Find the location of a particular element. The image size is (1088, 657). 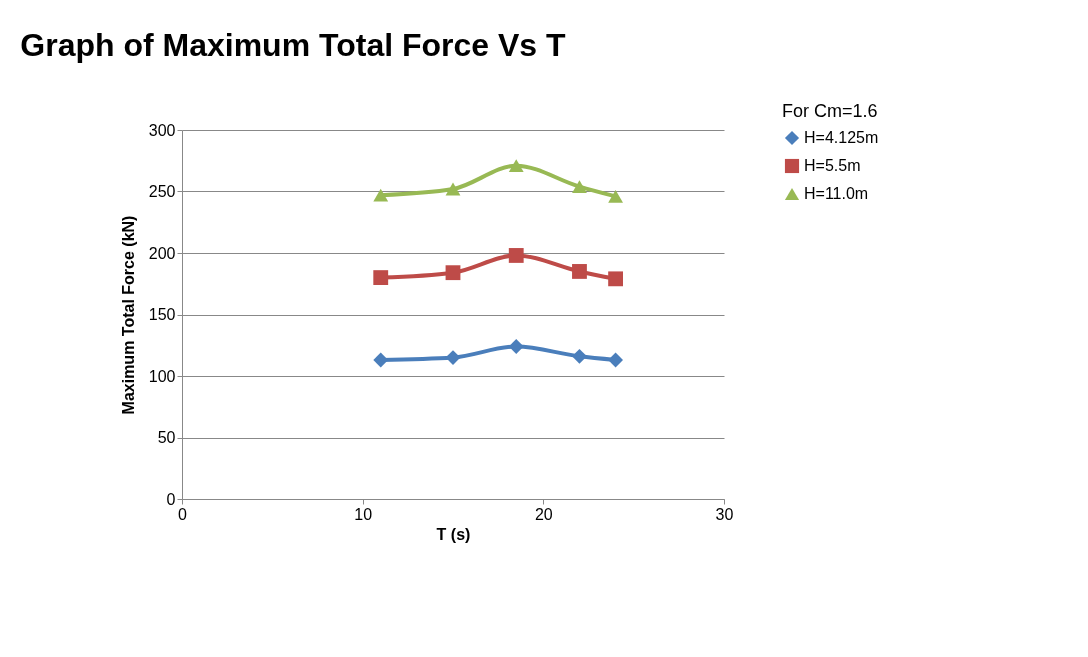

x-tick-label: 0 is located at coordinates (183, 514).